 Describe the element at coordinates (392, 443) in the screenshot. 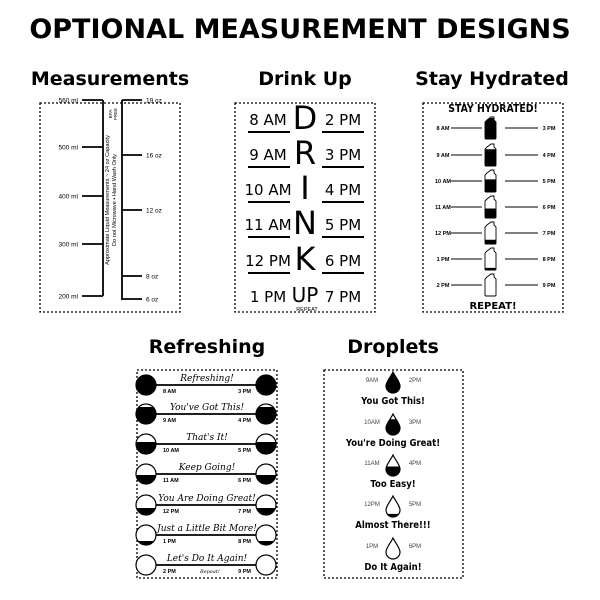

I see `droplet-phrase: You're Doing Great!` at that location.